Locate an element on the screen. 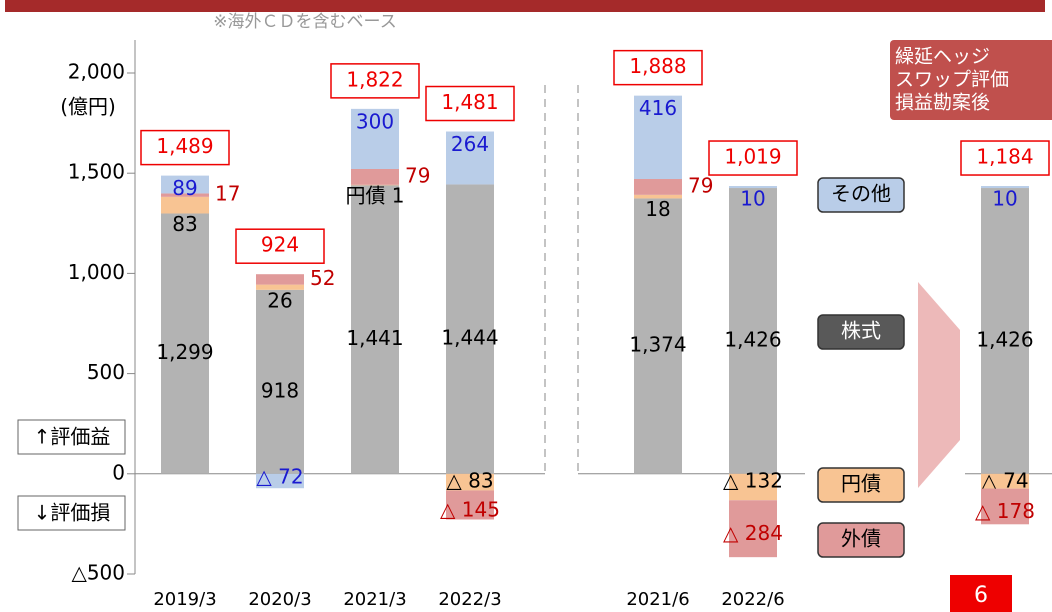 The width and height of the screenshot is (1052, 612). data-label: △ 74 is located at coordinates (1004, 480).